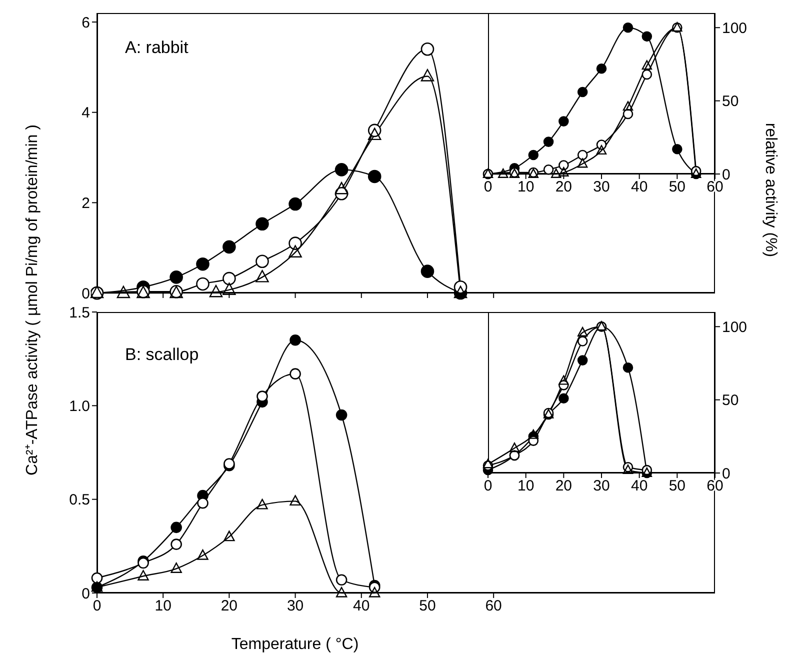 Image resolution: width=792 pixels, height=666 pixels. What do you see at coordinates (79, 313) in the screenshot?
I see `y-tick-label: 1.5` at bounding box center [79, 313].